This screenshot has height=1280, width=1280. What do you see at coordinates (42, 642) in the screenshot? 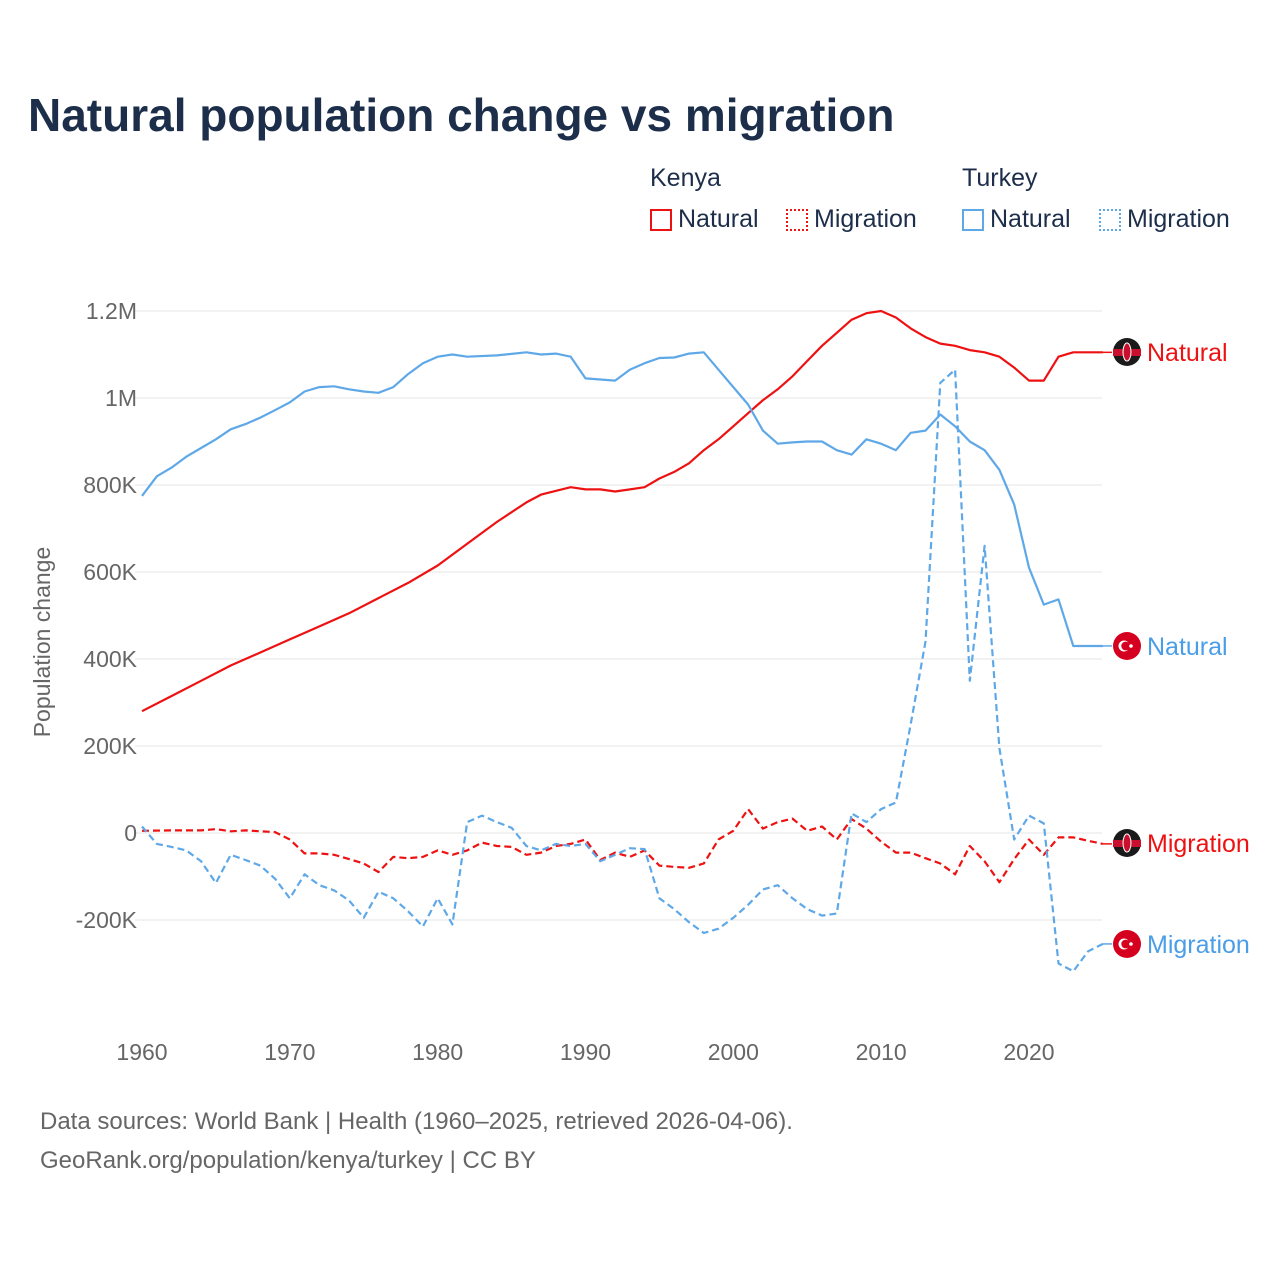
I see `y-axis-label: Population change` at bounding box center [42, 642].